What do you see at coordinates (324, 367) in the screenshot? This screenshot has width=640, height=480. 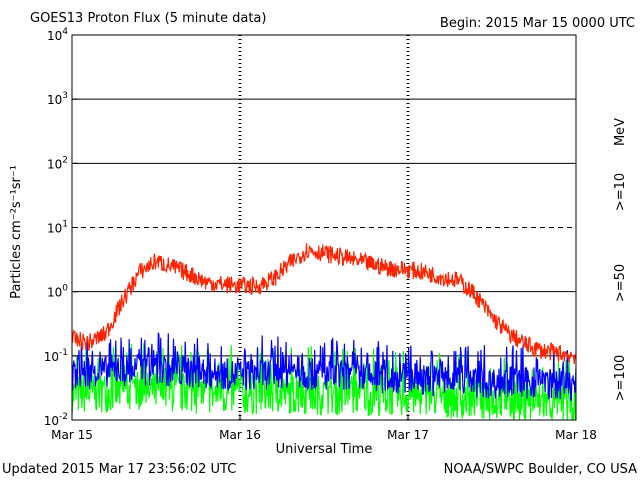 I see `series-line-ge50` at bounding box center [324, 367].